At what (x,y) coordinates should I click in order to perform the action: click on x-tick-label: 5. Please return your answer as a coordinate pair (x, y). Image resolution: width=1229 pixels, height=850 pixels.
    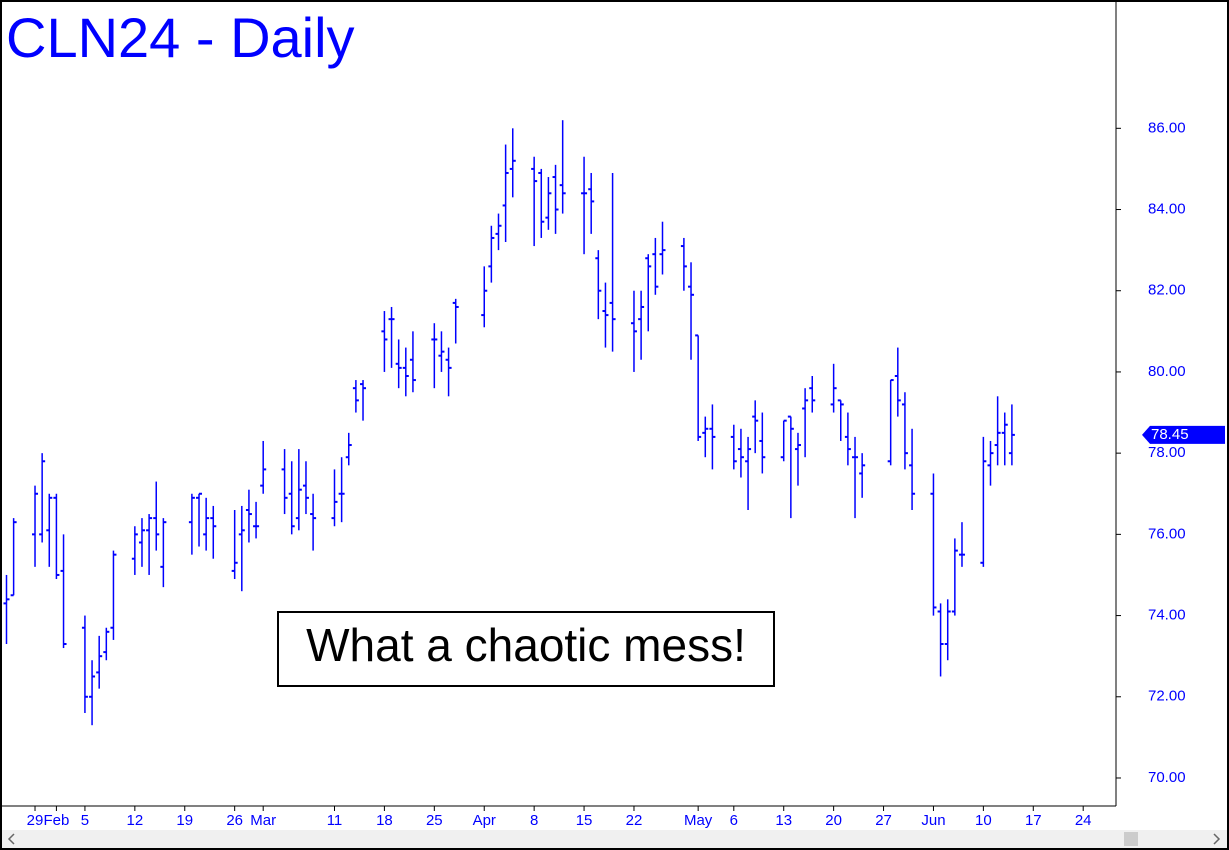
    Looking at the image, I should click on (85, 820).